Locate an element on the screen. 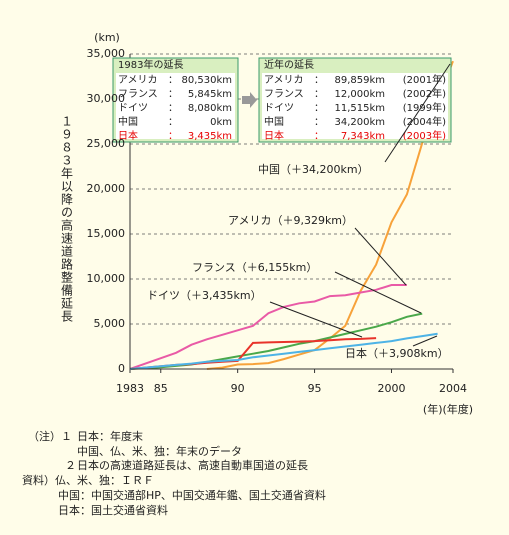  y-tick-label: 5,000 is located at coordinates (110, 323).